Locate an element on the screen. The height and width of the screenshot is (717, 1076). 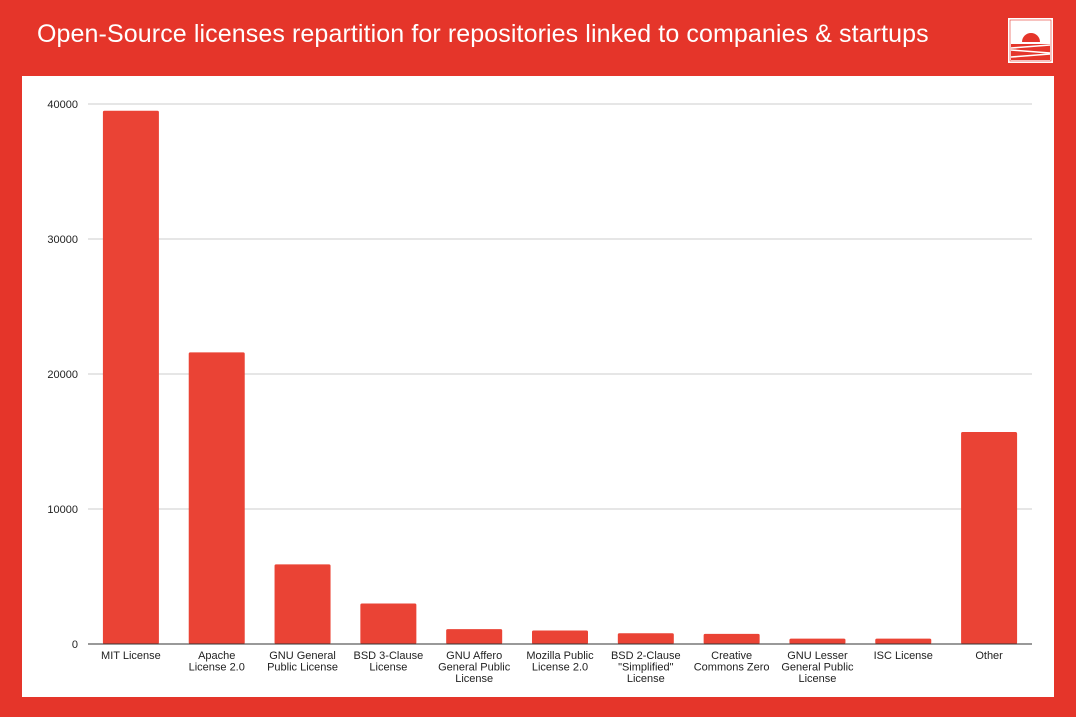
x-tick-label-line: ISC License is located at coordinates (903, 656).